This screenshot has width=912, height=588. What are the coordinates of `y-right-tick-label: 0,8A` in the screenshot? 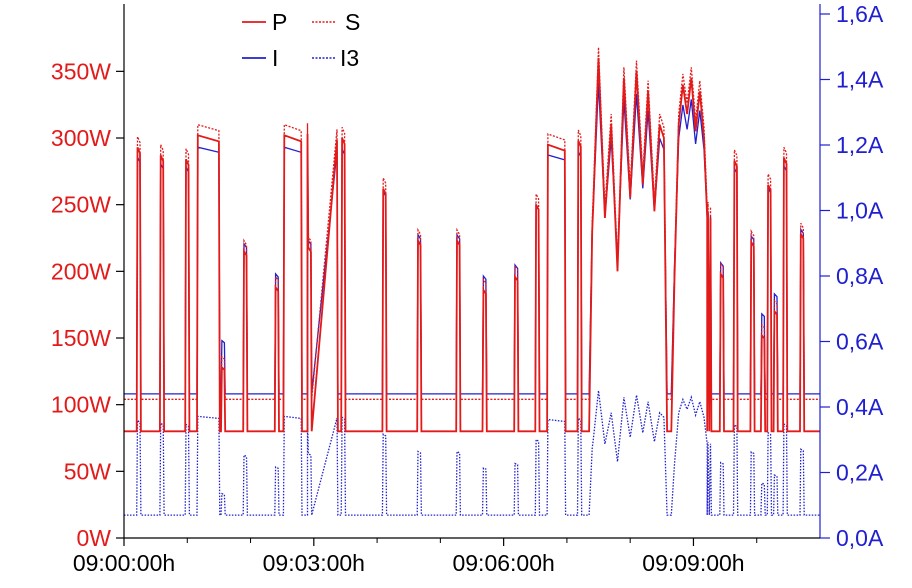 It's located at (860, 276).